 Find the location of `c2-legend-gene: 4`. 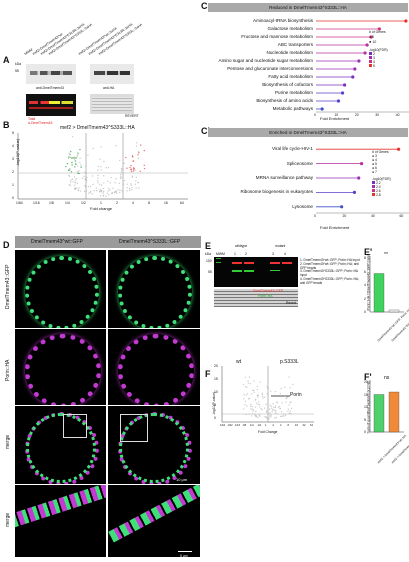

c2-legend-gene: 4 is located at coordinates (376, 160).